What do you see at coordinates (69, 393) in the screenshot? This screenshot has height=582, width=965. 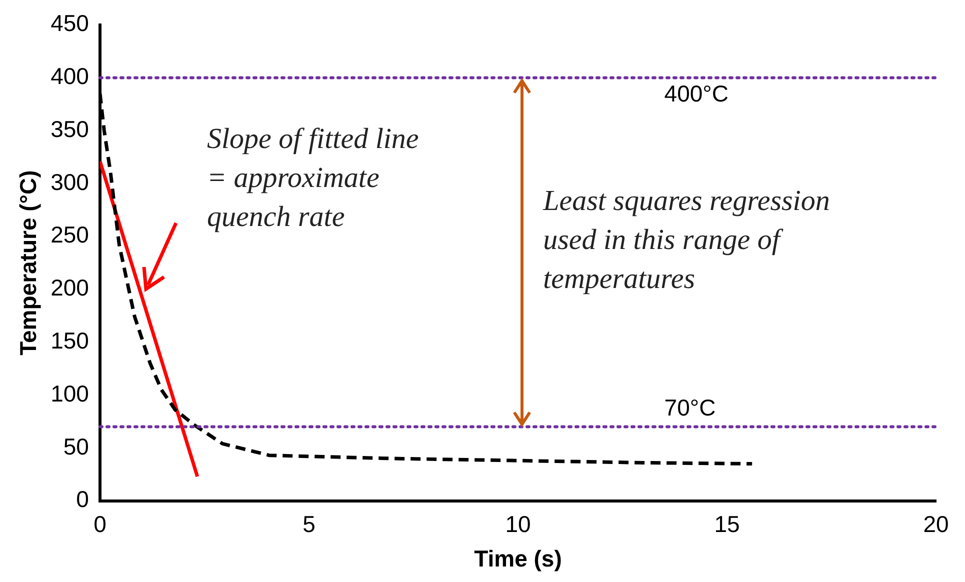 I see `y-tick-label: 100` at bounding box center [69, 393].